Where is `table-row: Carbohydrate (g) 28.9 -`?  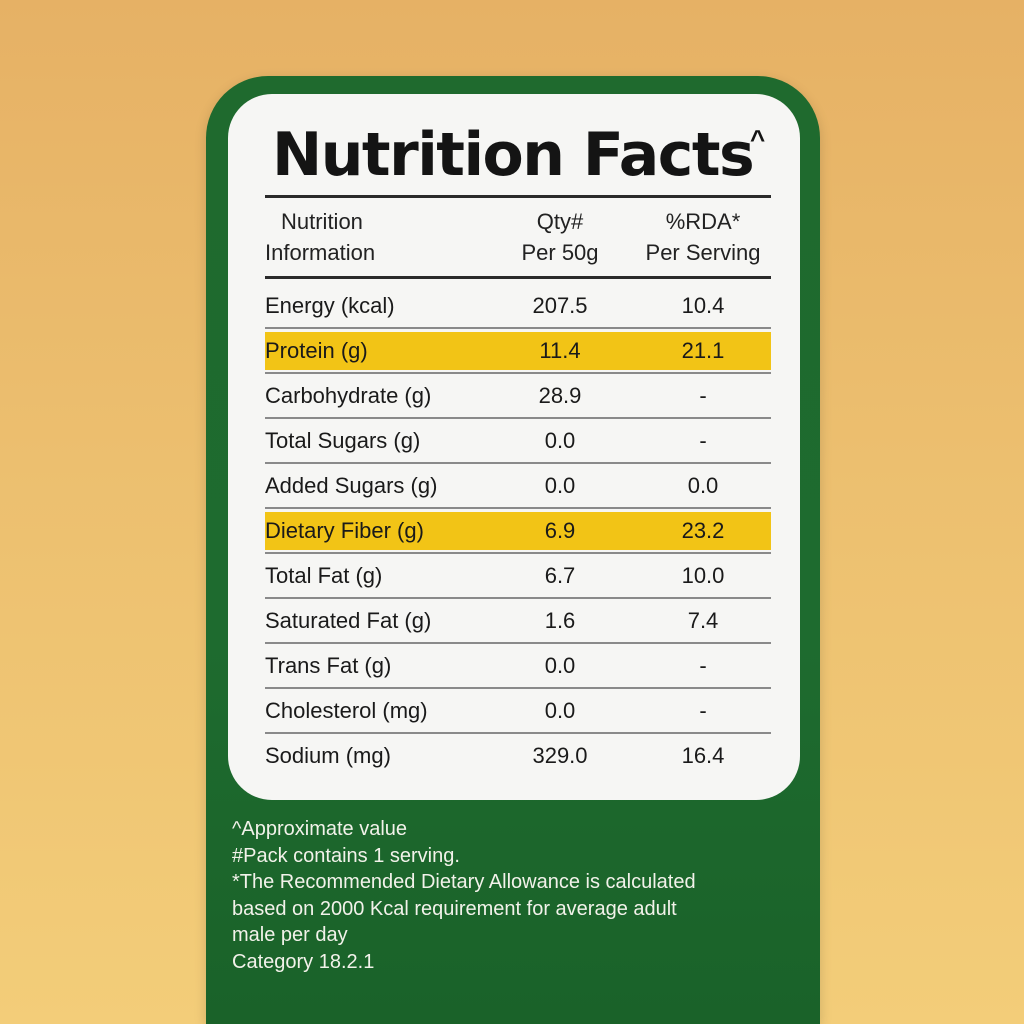
table-row: Carbohydrate (g) 28.9 - is located at coordinates (518, 396).